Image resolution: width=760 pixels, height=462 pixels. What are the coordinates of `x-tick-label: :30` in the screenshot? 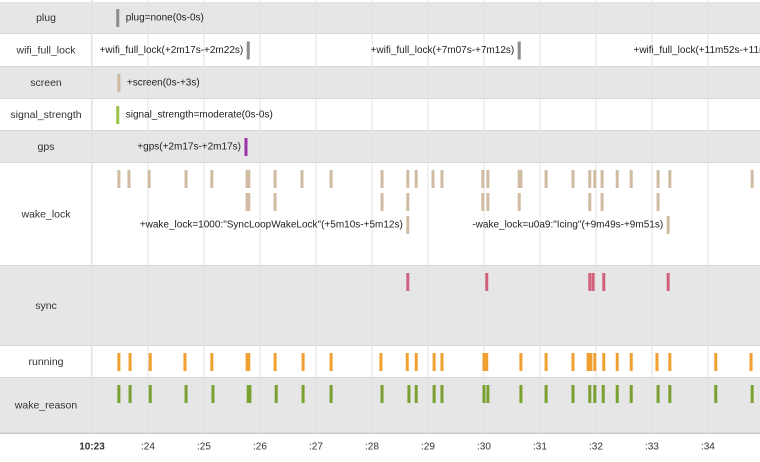 It's located at (484, 447).